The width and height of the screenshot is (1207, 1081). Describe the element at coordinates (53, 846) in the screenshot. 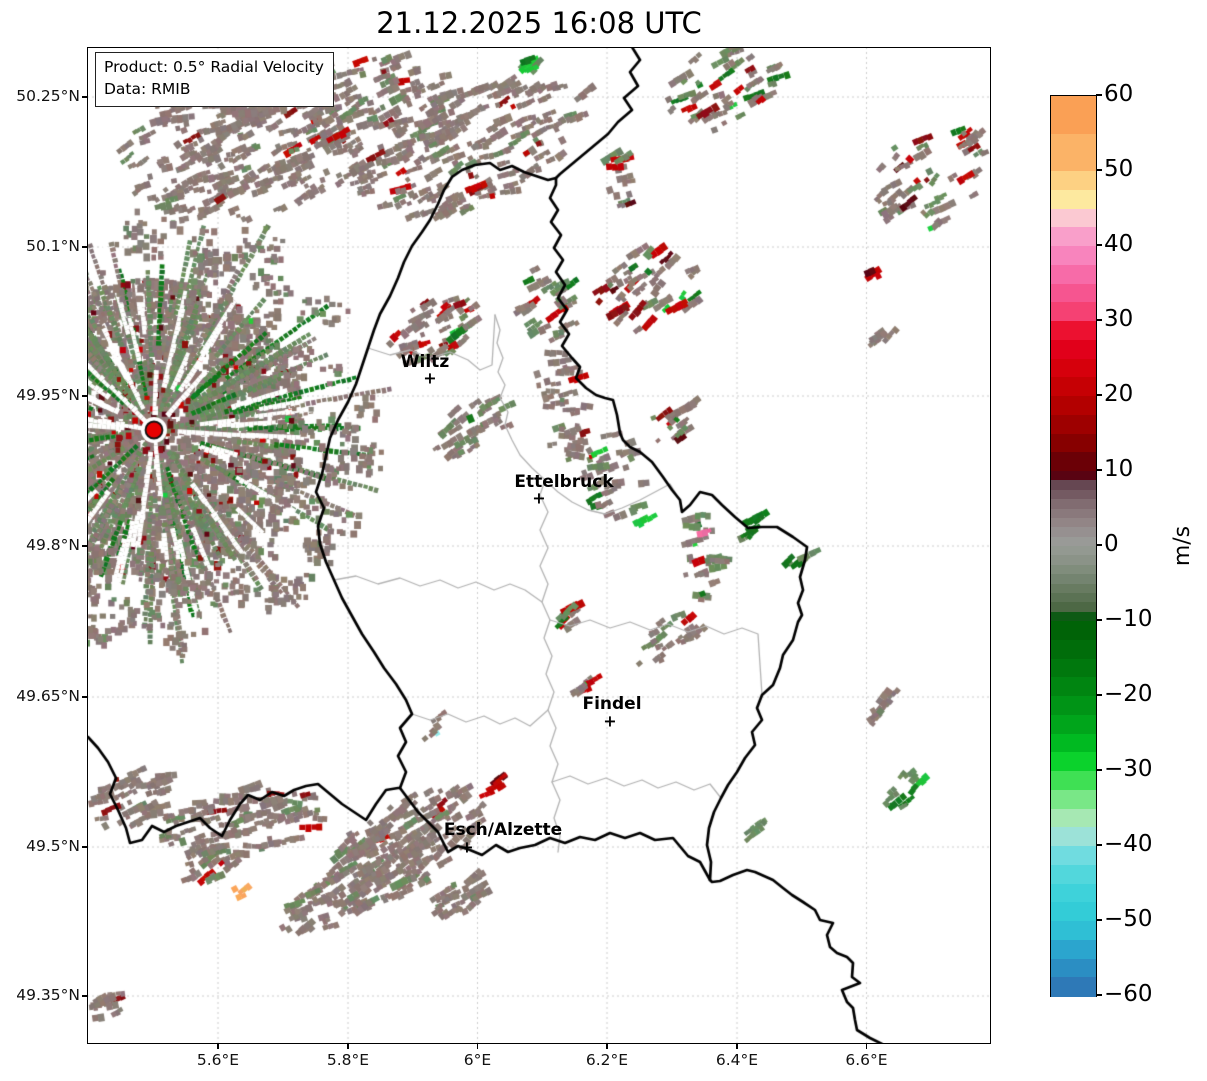

I see `lat-tick-label: 49.5°N` at that location.